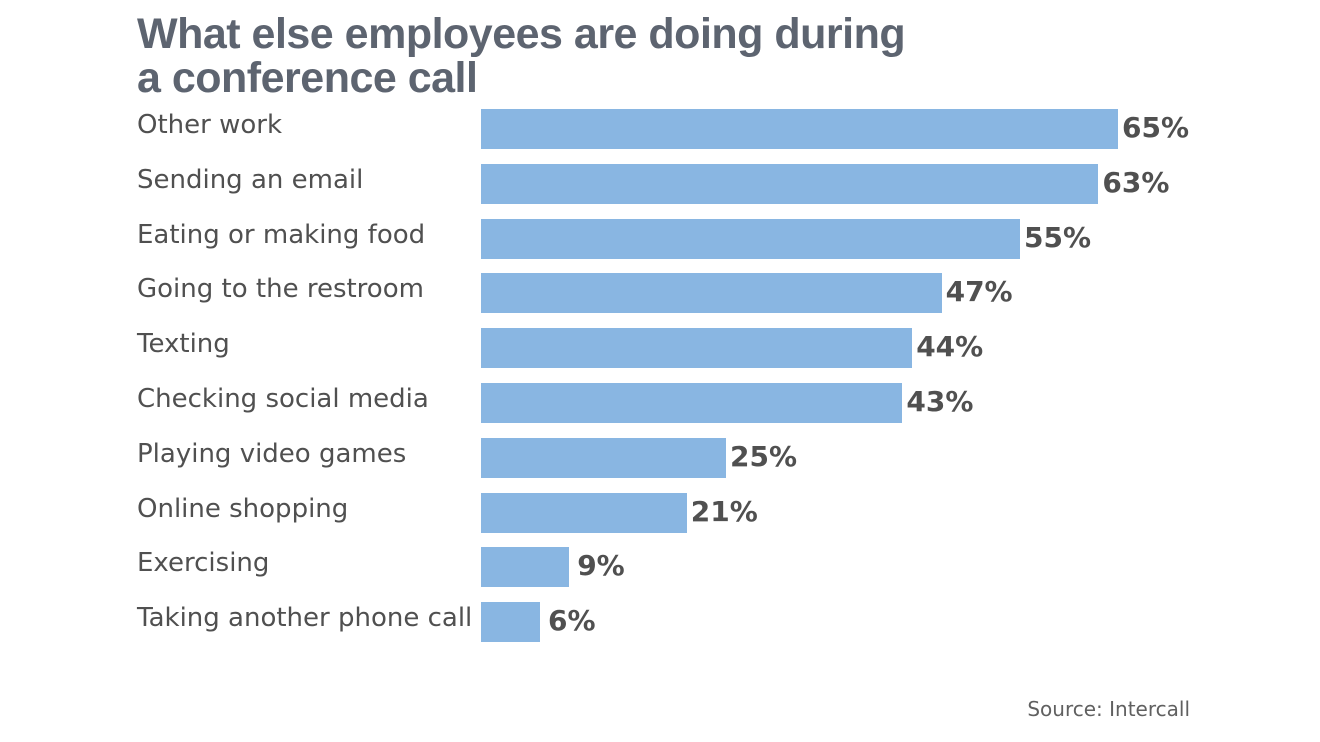  What do you see at coordinates (521, 34) in the screenshot?
I see `chart-title-line-1: What else employees are doing during` at bounding box center [521, 34].